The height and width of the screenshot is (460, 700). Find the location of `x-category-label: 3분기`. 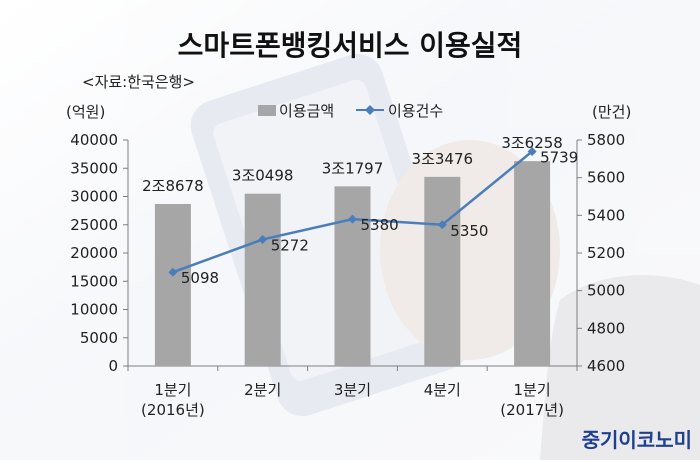

x-category-label: 3분기 is located at coordinates (352, 390).